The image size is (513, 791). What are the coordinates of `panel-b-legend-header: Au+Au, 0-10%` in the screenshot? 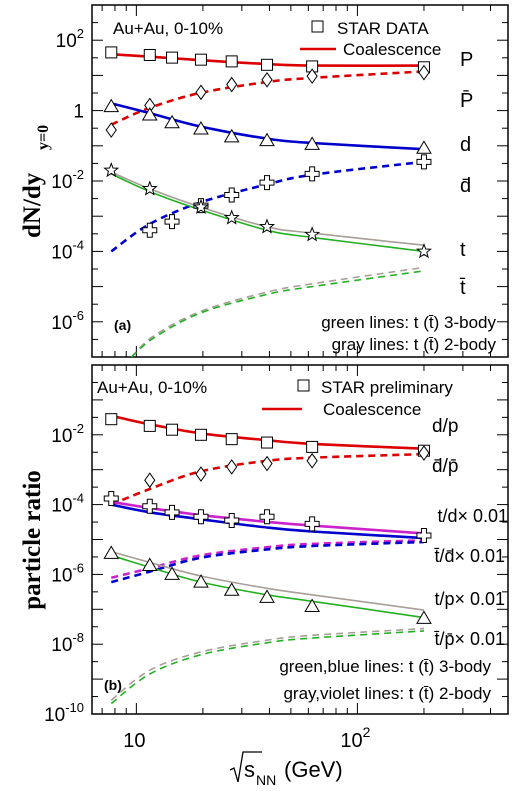 It's located at (152, 387).